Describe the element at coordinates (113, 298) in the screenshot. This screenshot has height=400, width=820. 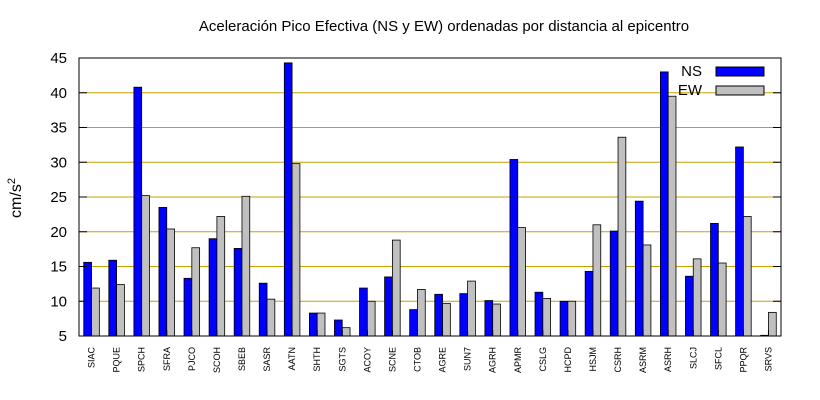
I see `bar-ns-pque` at that location.